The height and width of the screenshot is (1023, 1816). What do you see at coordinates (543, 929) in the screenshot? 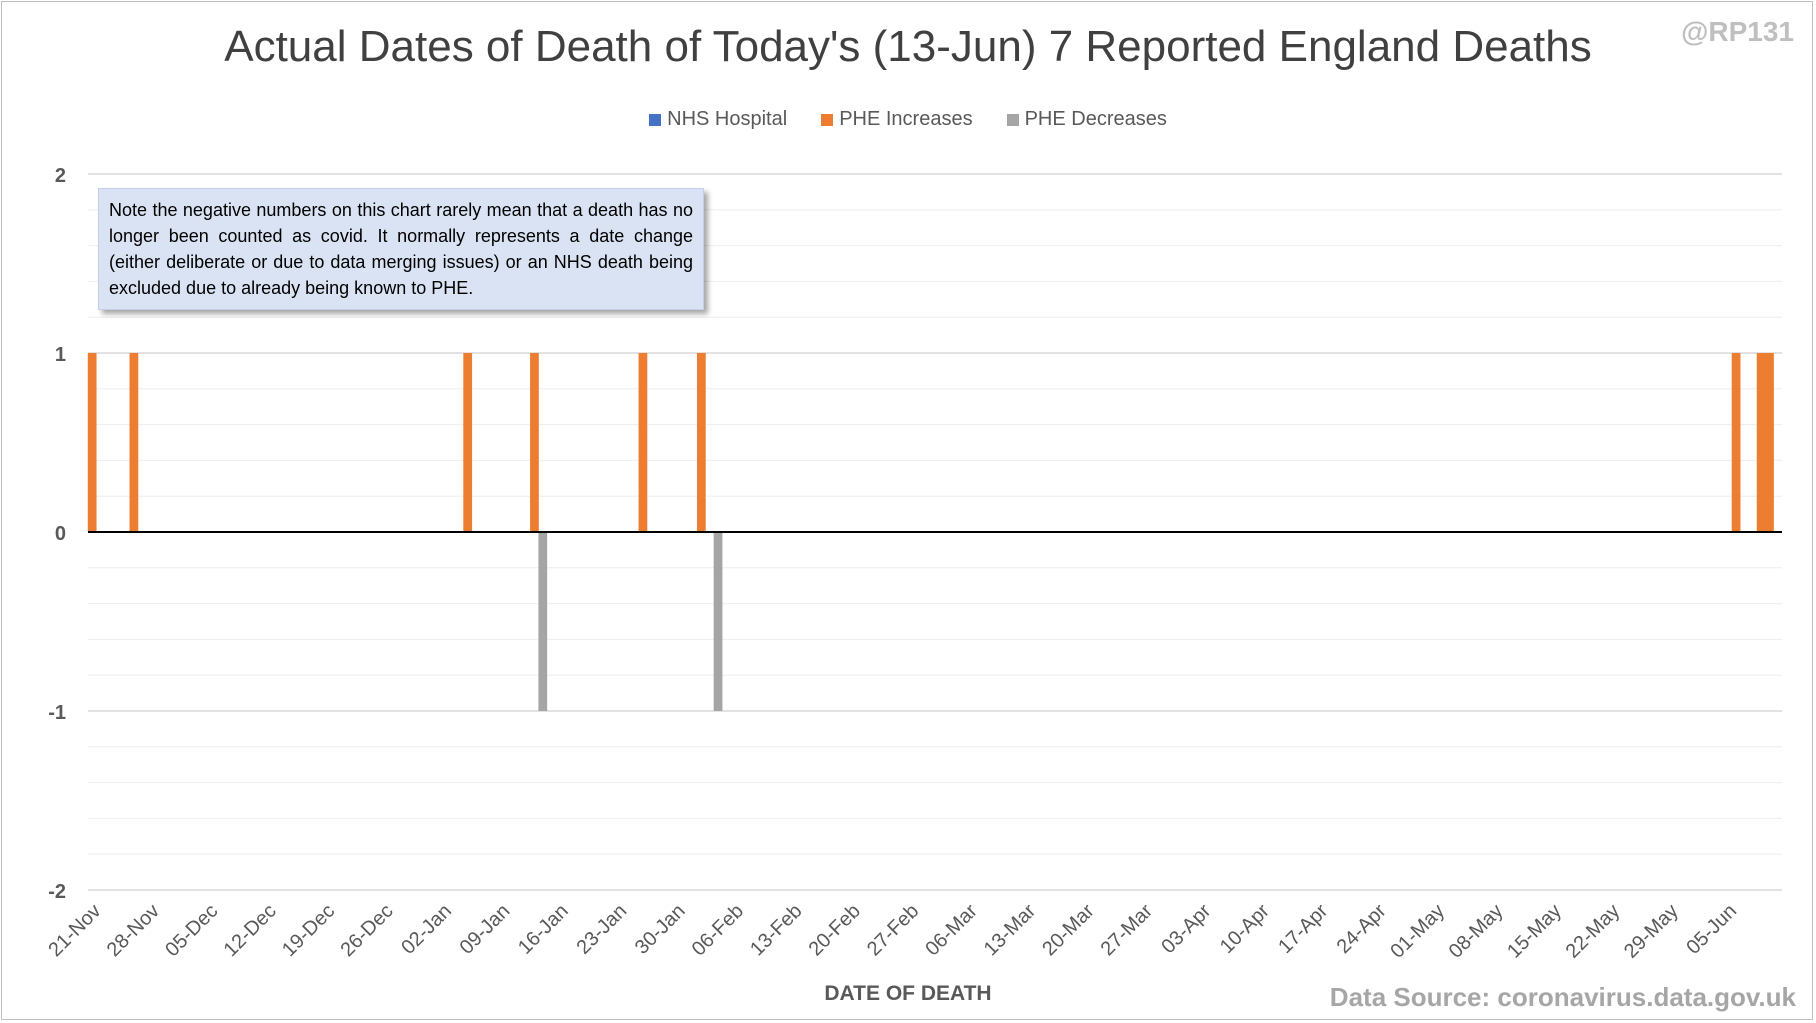
I see `x-tick-label: 16-Jan` at bounding box center [543, 929].